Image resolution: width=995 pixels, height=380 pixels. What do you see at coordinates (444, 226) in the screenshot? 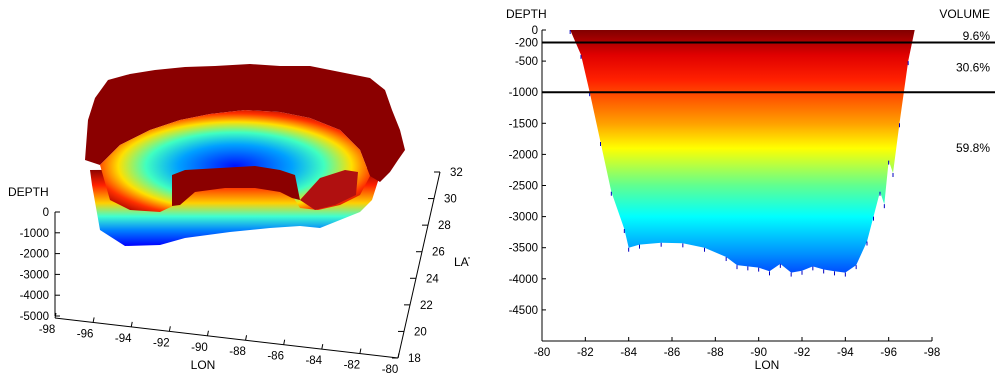
I see `lat-tick-label: 28` at bounding box center [444, 226].